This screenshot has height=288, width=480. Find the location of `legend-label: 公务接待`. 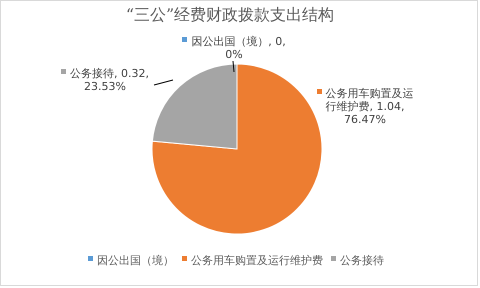

legend-label: 公务接待 is located at coordinates (361, 260).